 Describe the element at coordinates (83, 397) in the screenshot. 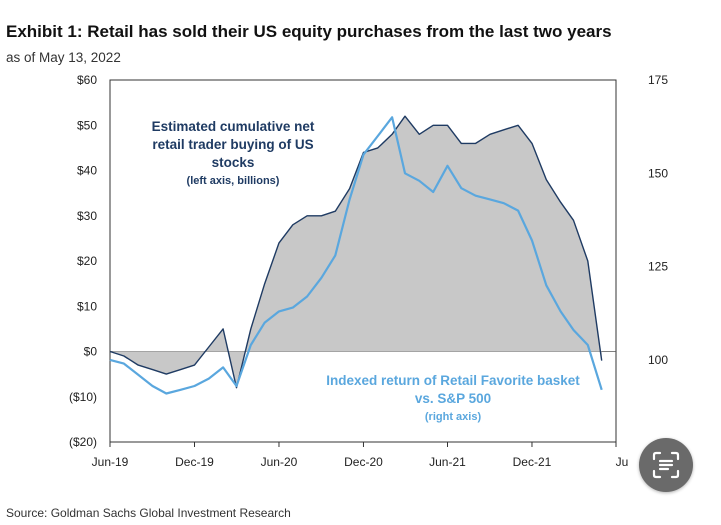

I see `left-tick-label: ($10)` at that location.